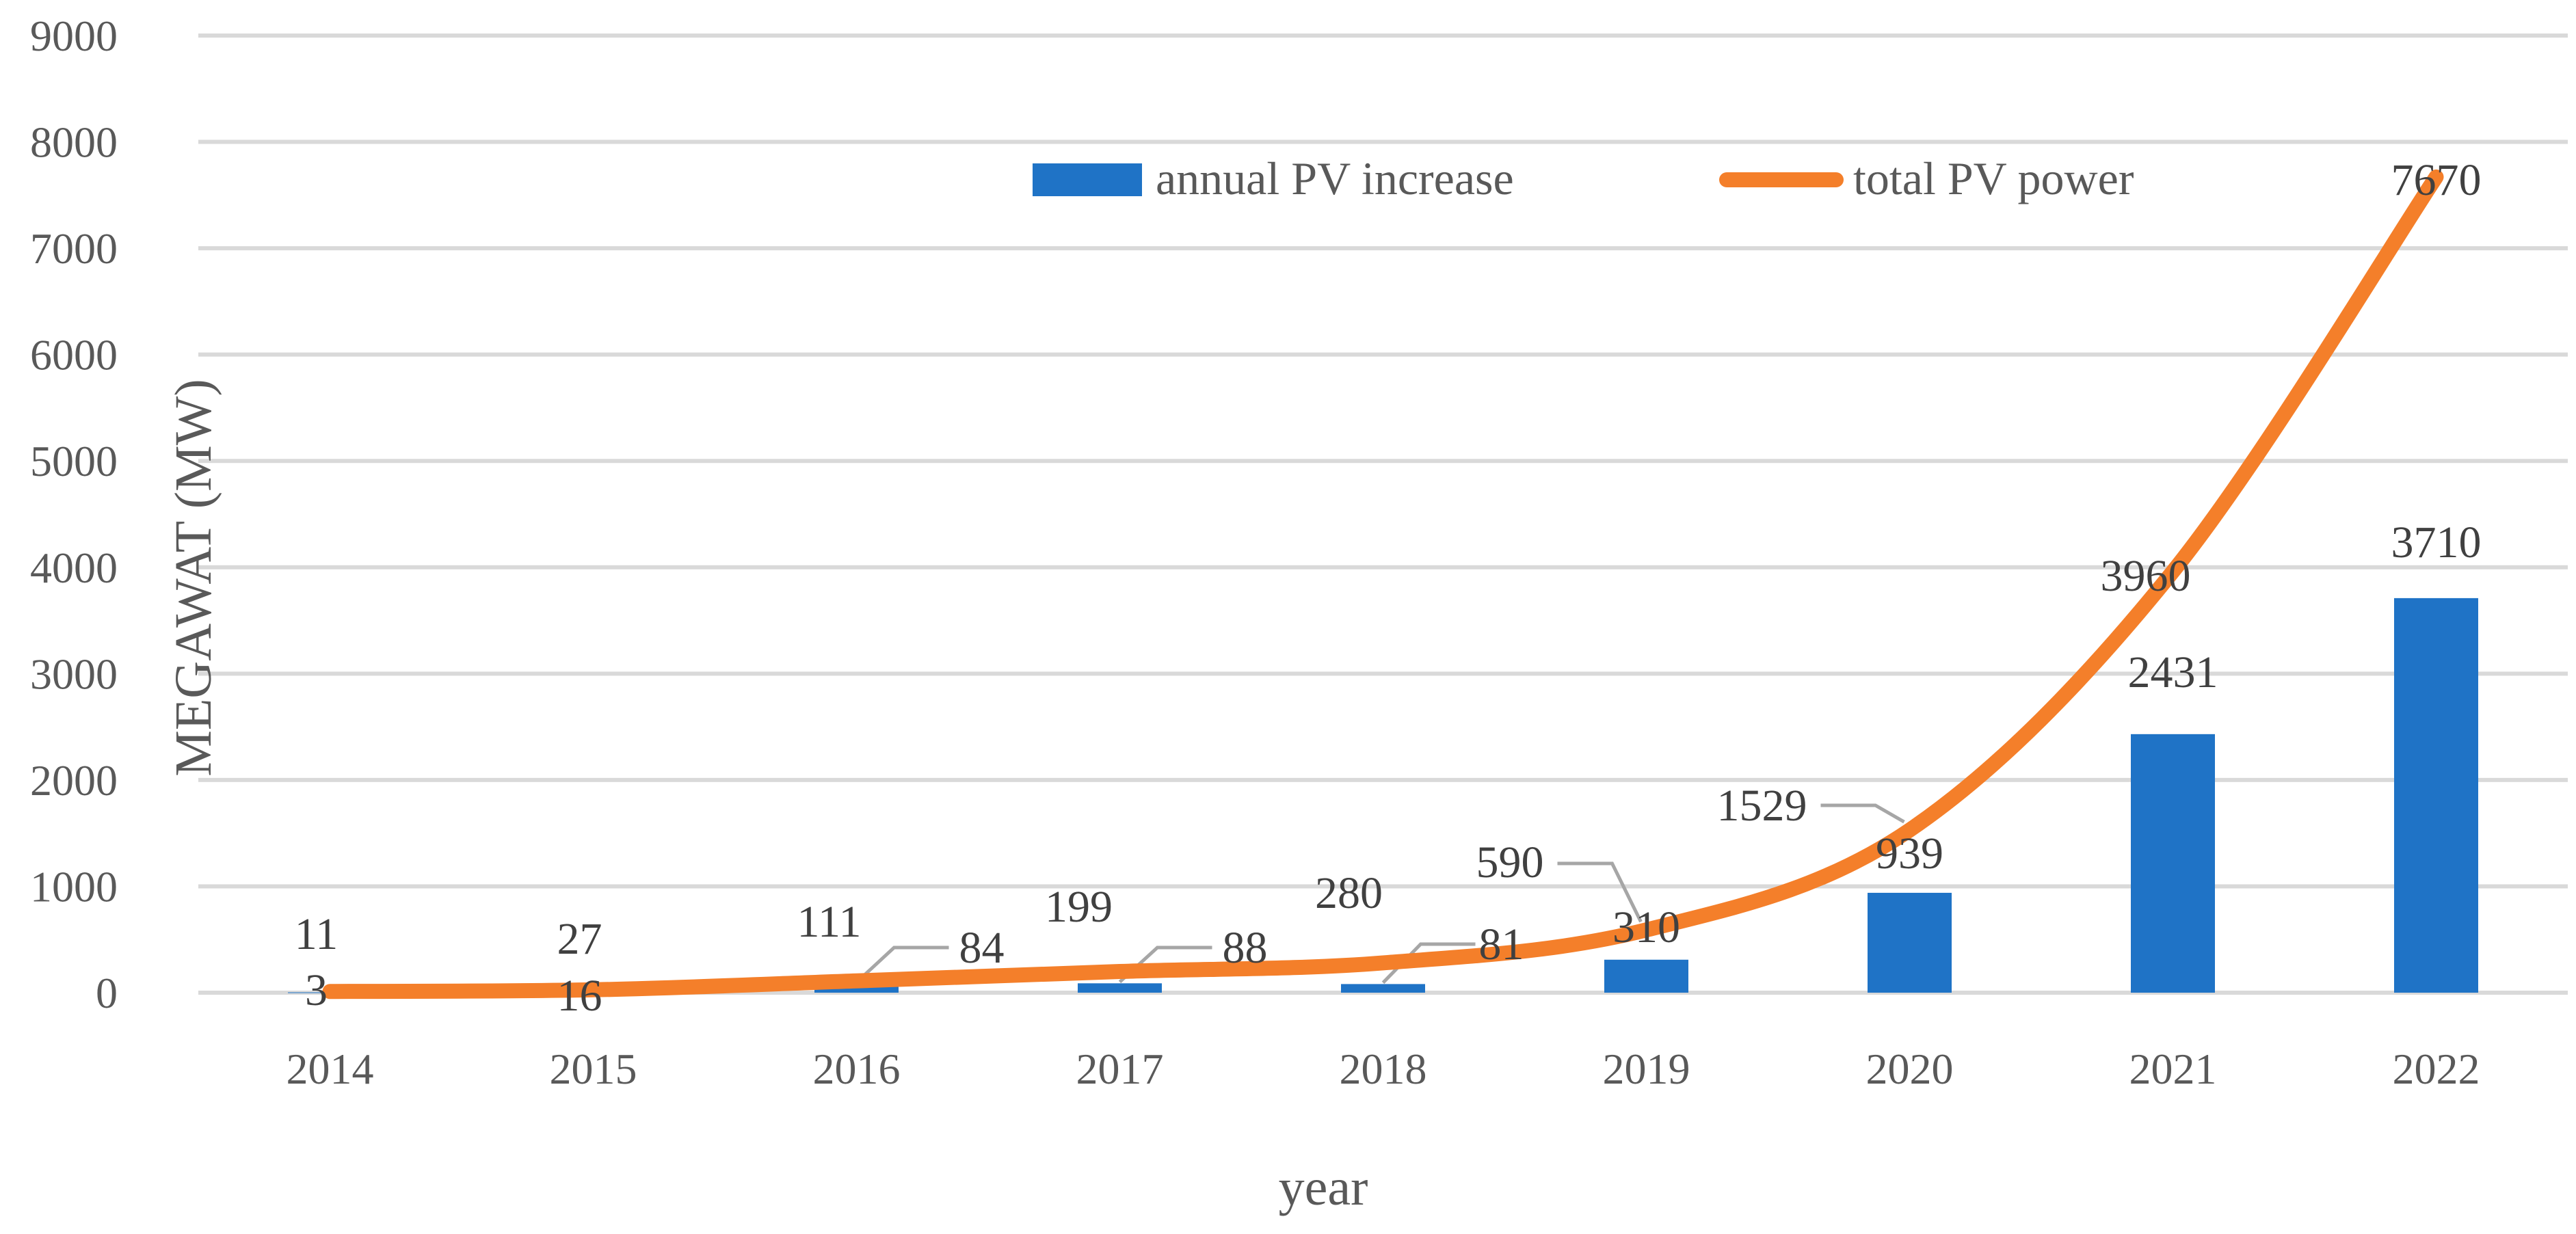  I want to click on bar-label-2016: 84, so click(982, 948).